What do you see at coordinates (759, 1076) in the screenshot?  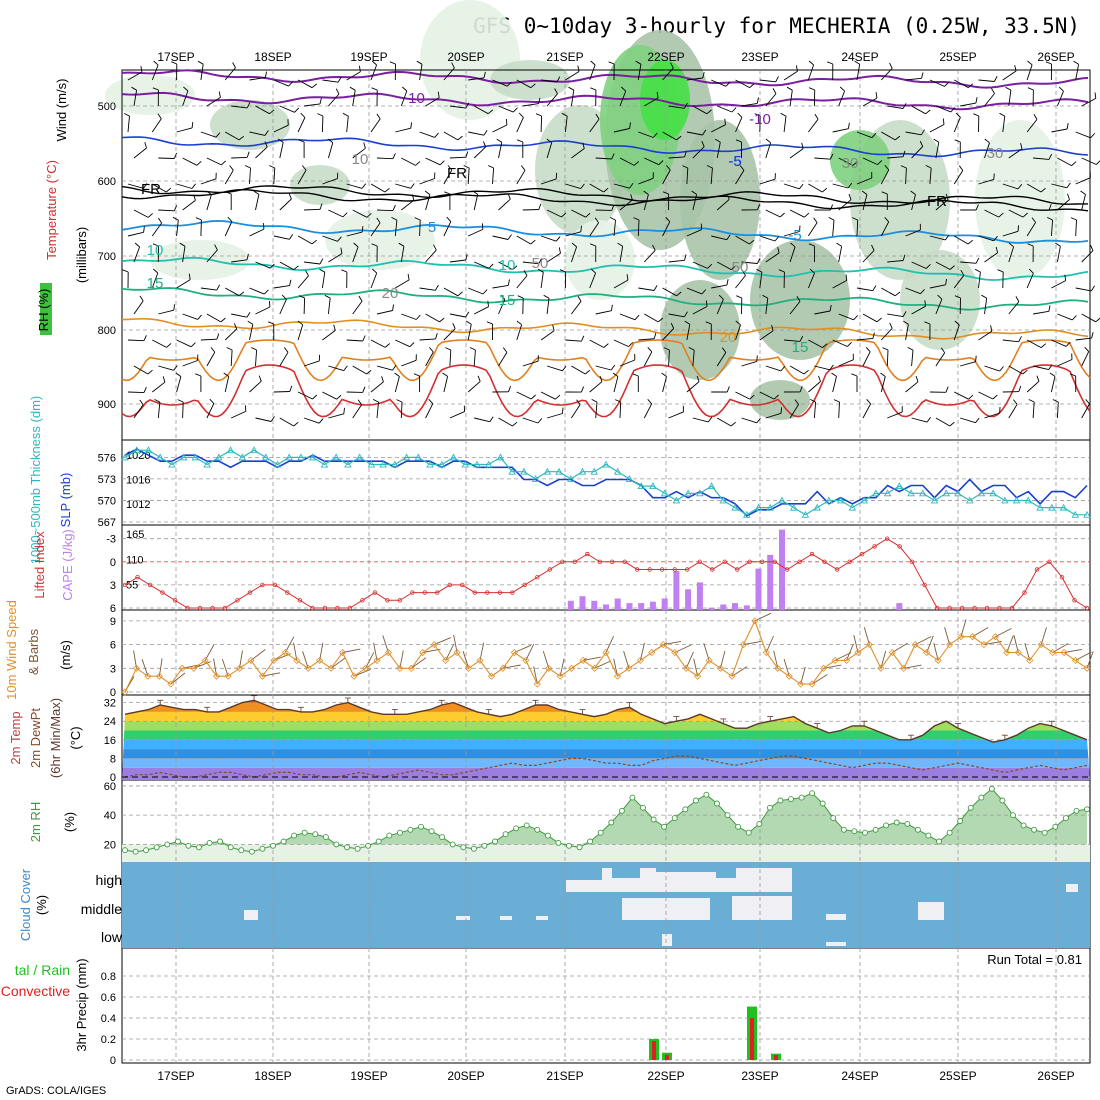 I see `date-label-bottom: 23SEP` at bounding box center [759, 1076].